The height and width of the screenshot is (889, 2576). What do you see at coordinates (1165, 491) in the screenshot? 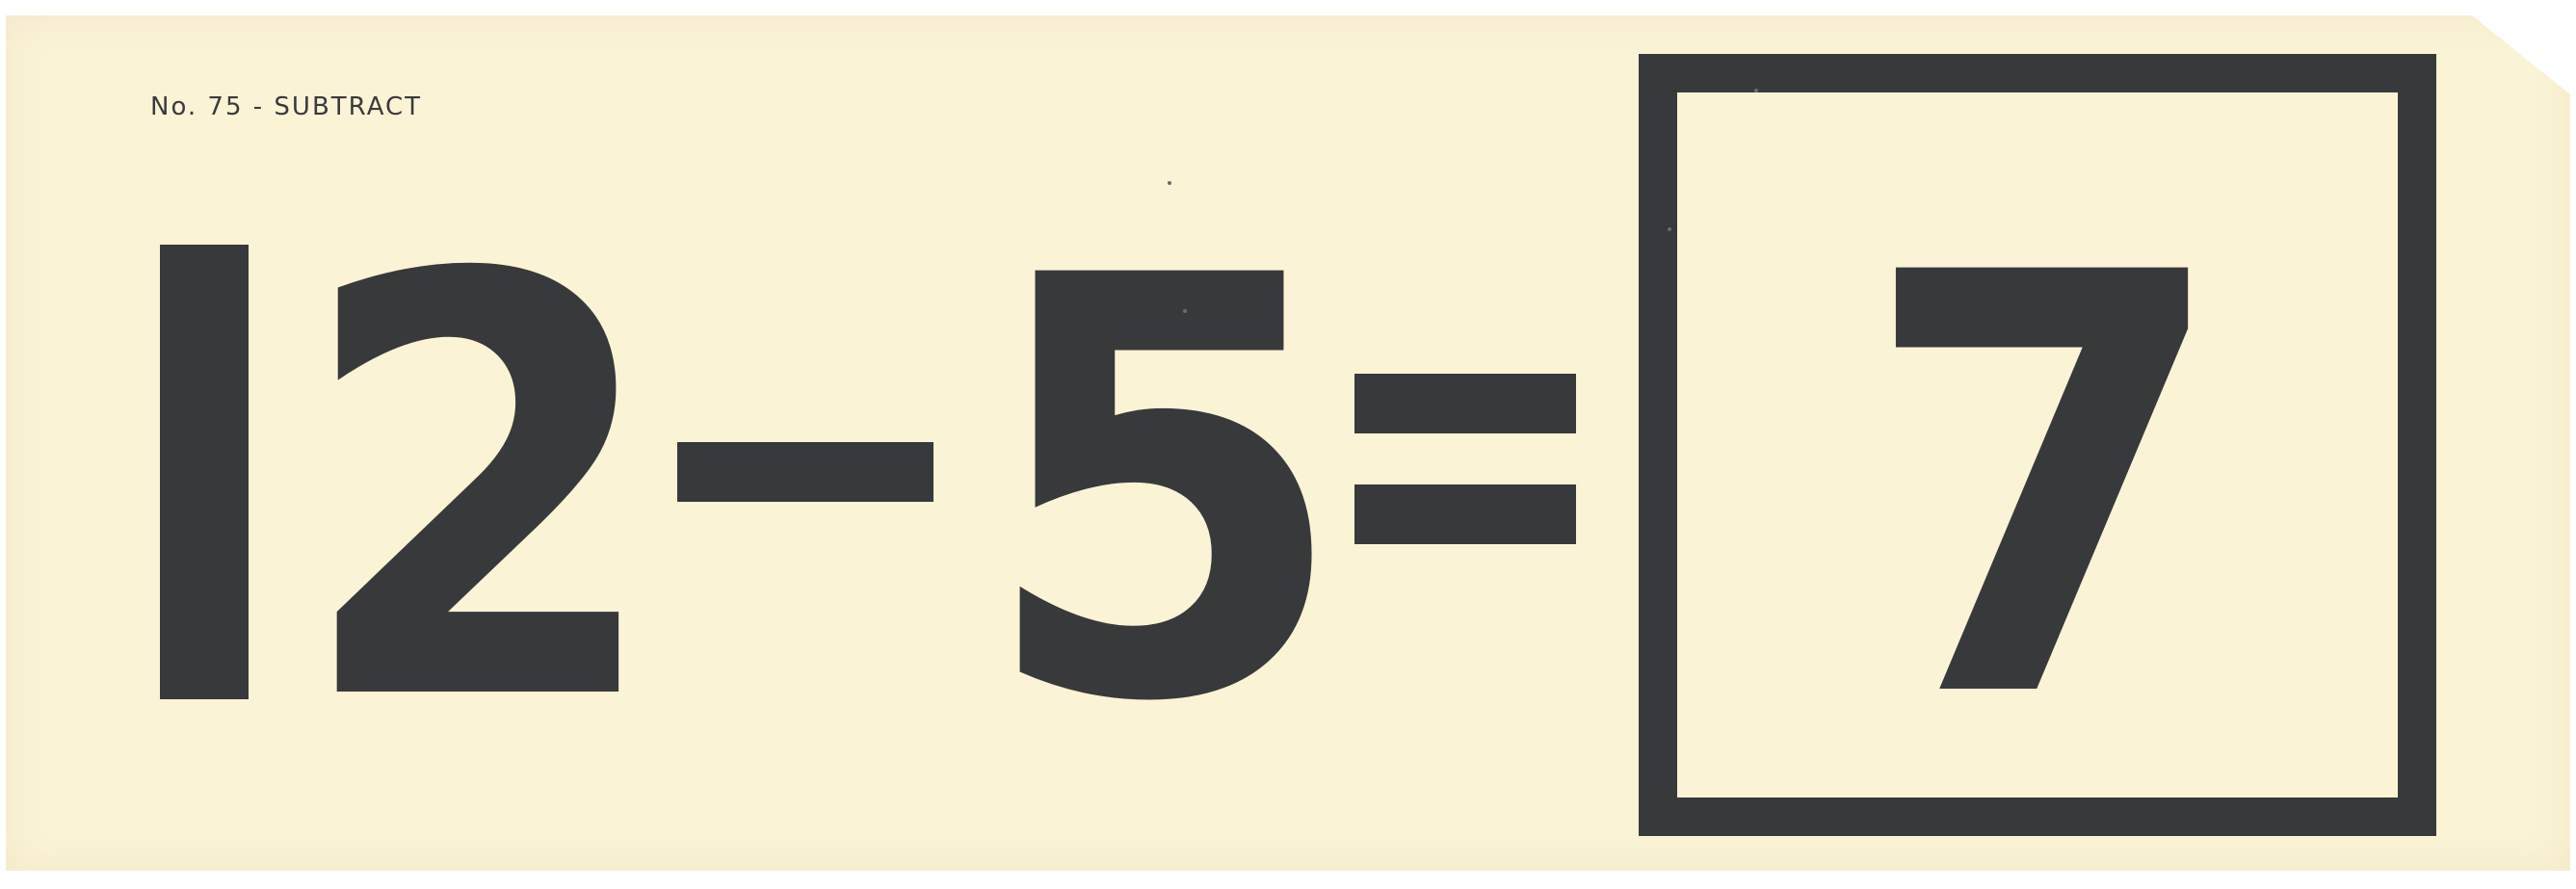
I see `digit-five: 5` at bounding box center [1165, 491].